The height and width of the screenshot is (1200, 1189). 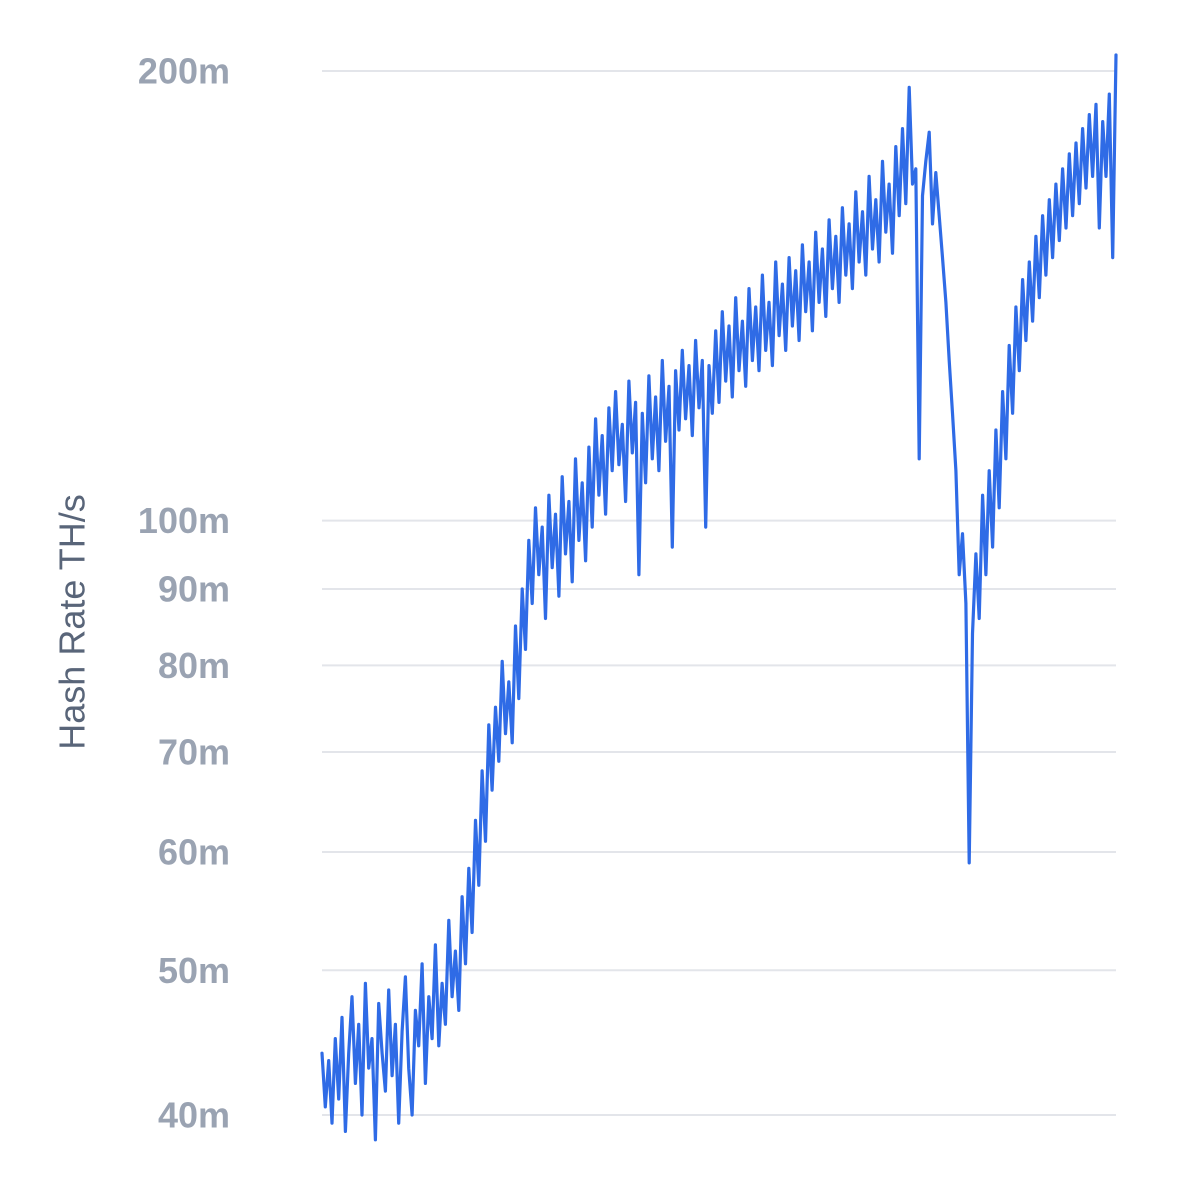 I want to click on y-tick-label-90m: 90m, so click(x=194, y=588).